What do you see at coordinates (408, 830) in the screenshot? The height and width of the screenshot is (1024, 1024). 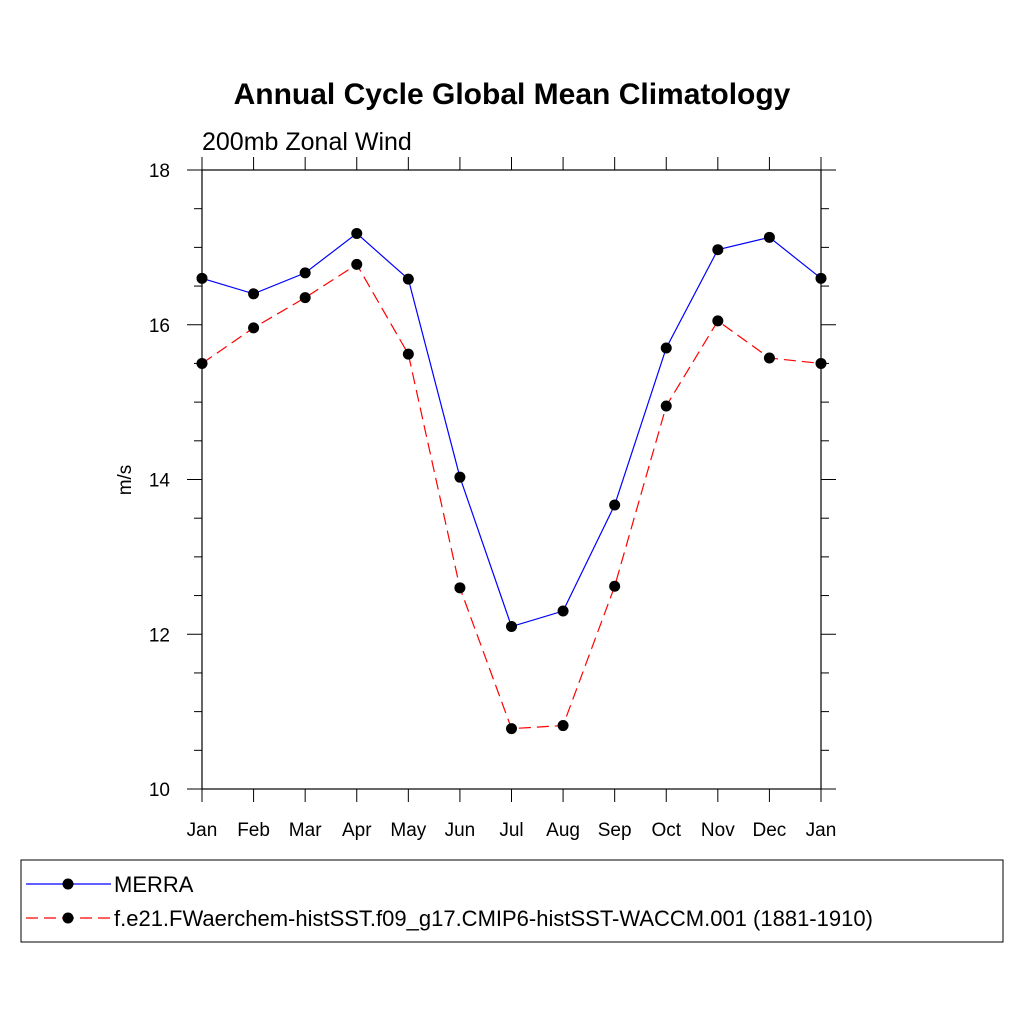 I see `x-tick-label: May` at bounding box center [408, 830].